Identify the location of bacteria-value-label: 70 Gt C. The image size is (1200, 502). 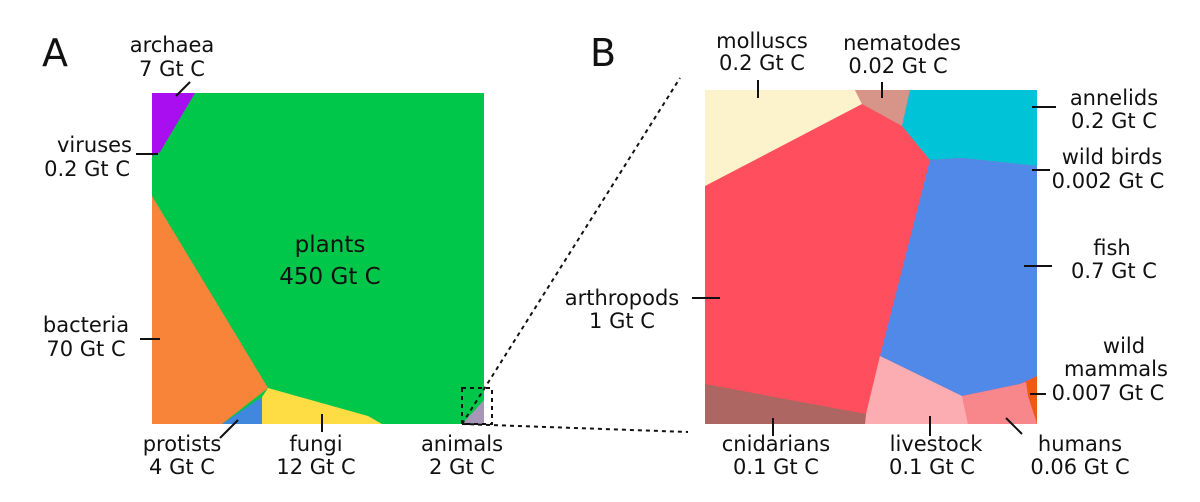
(85, 349).